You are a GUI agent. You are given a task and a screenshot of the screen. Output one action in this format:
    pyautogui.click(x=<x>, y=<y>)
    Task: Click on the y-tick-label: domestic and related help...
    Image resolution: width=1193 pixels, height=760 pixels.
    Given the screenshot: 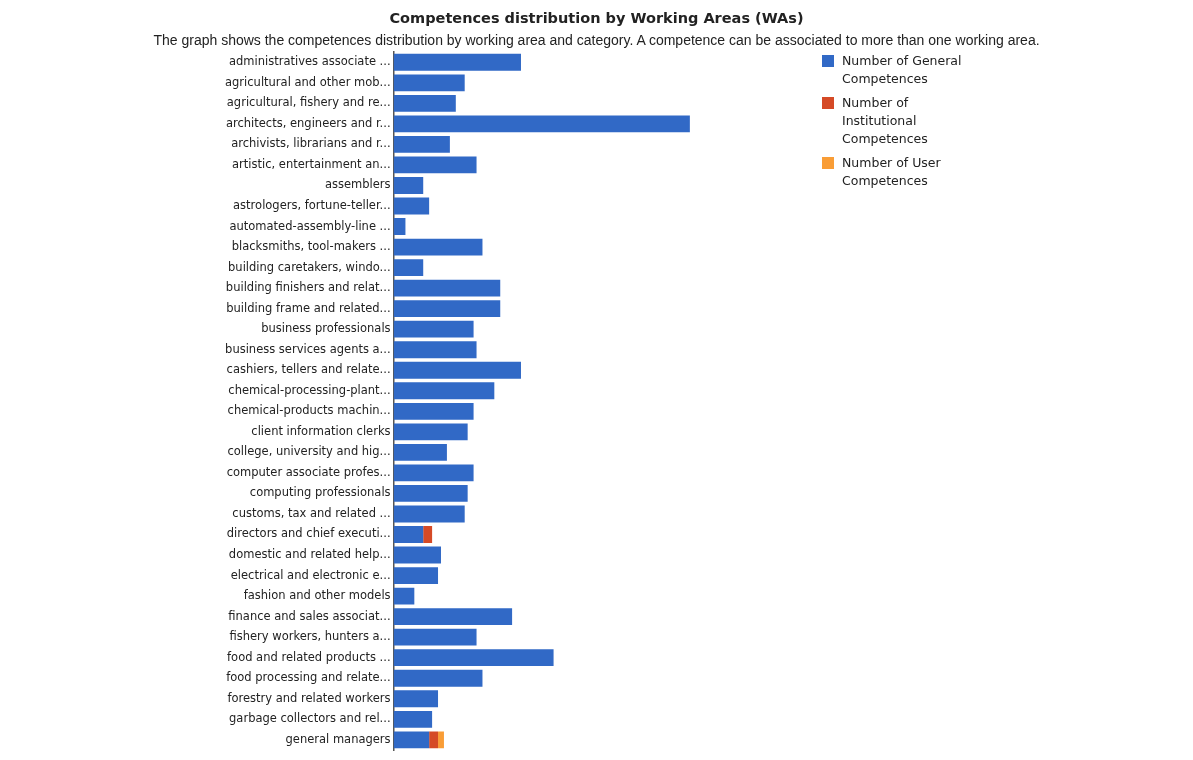 What is the action you would take?
    pyautogui.click(x=309, y=554)
    